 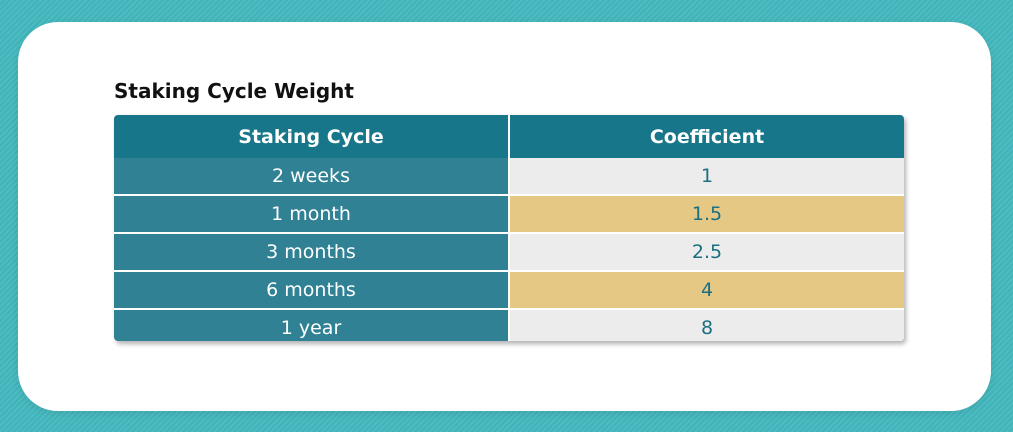 What do you see at coordinates (312, 213) in the screenshot?
I see `cell-staking-cycle: 1 month` at bounding box center [312, 213].